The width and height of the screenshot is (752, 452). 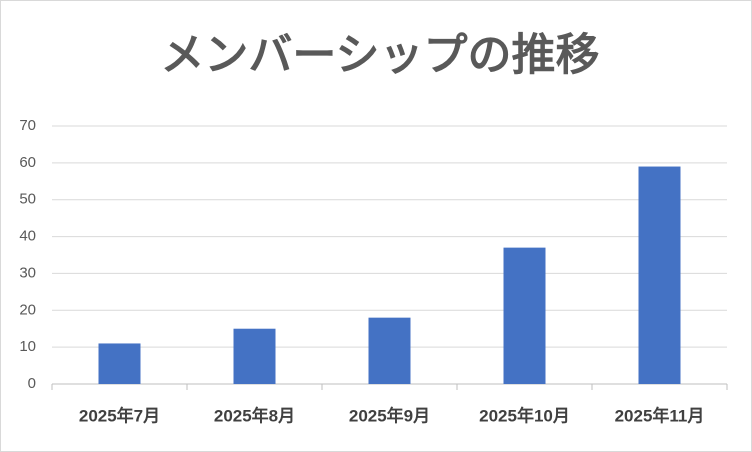 I want to click on y-tick-label: 40, so click(x=27, y=236).